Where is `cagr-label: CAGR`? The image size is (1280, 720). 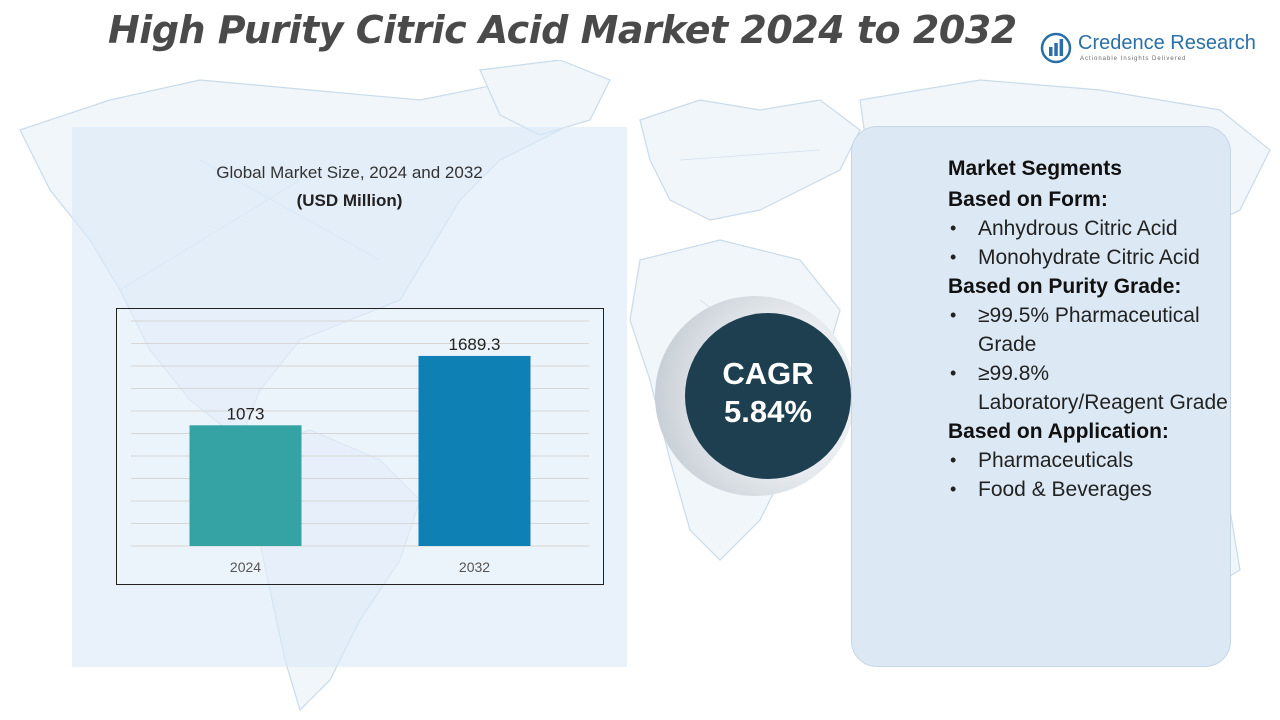
cagr-label: CAGR is located at coordinates (768, 373).